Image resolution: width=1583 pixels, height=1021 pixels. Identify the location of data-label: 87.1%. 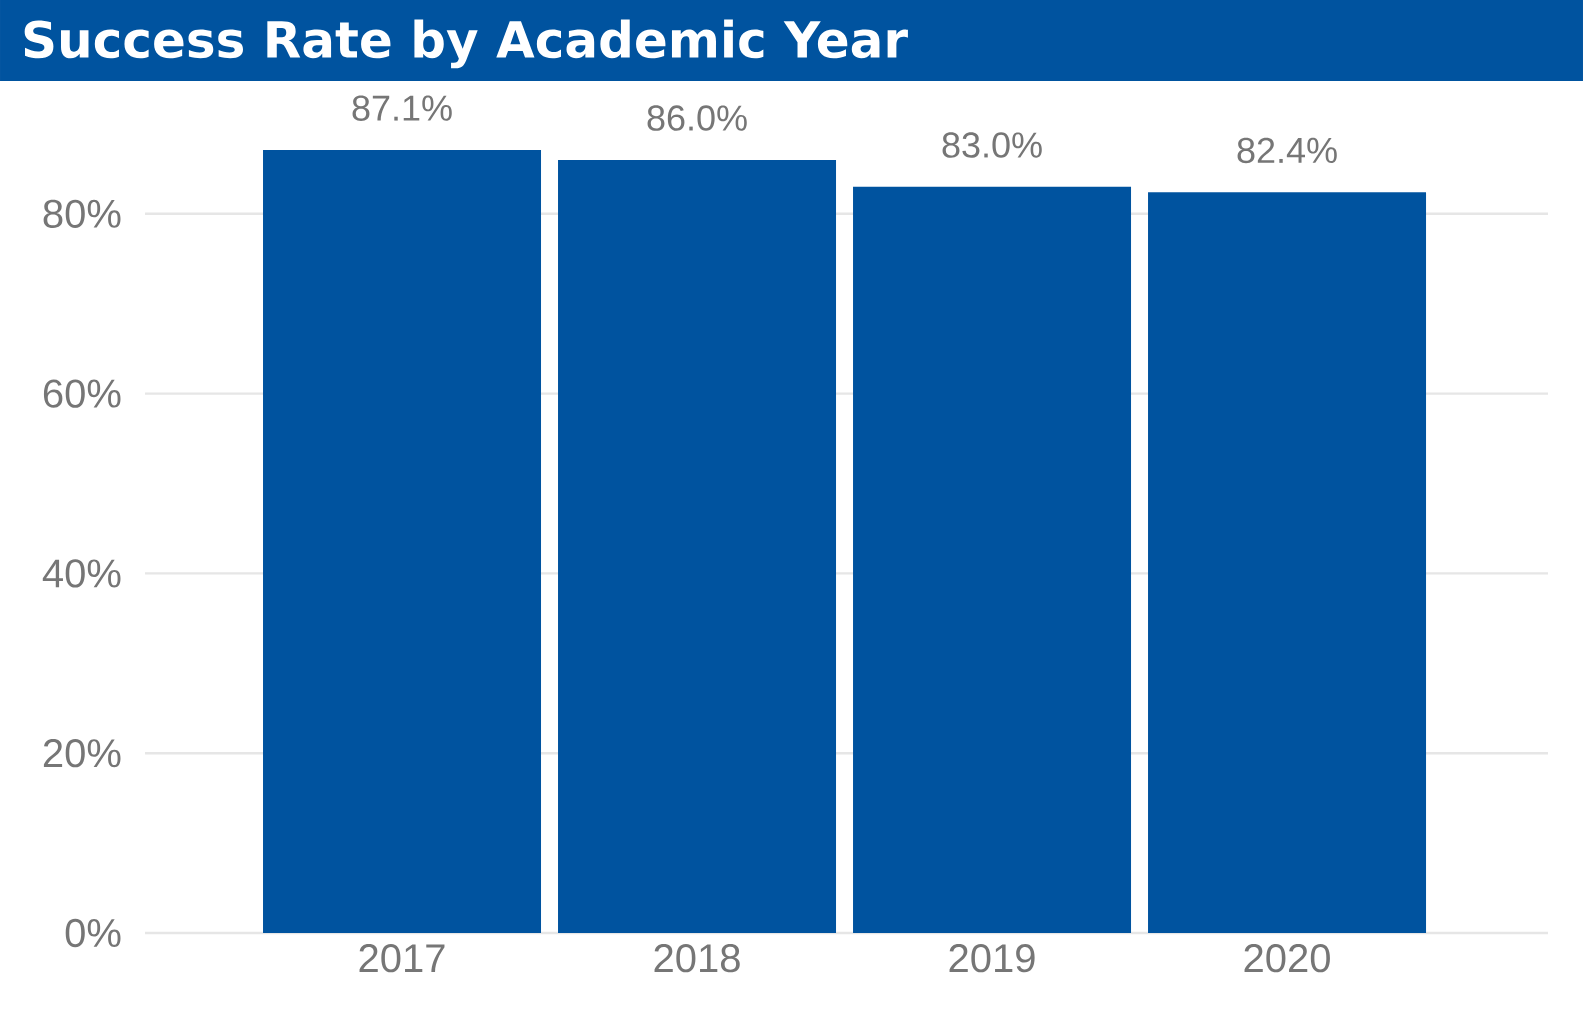
(402, 108).